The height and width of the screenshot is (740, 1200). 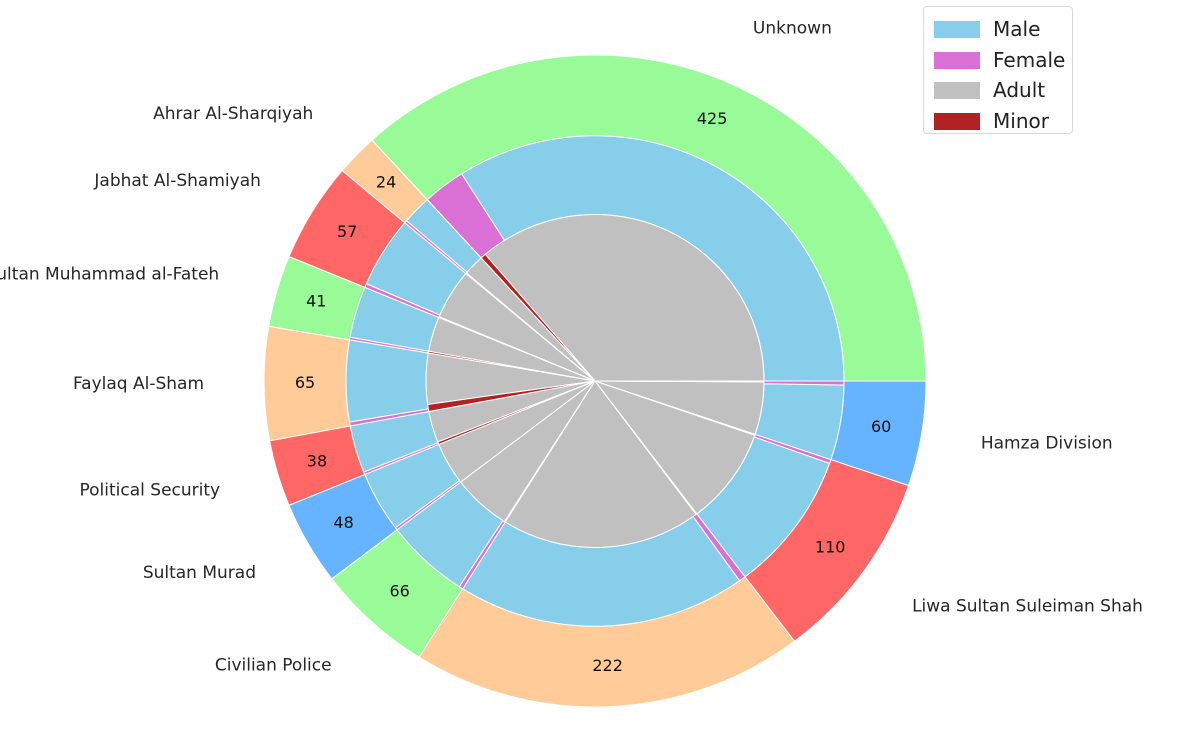 I want to click on male-wedge-faylaq-al-sham, so click(x=387, y=381).